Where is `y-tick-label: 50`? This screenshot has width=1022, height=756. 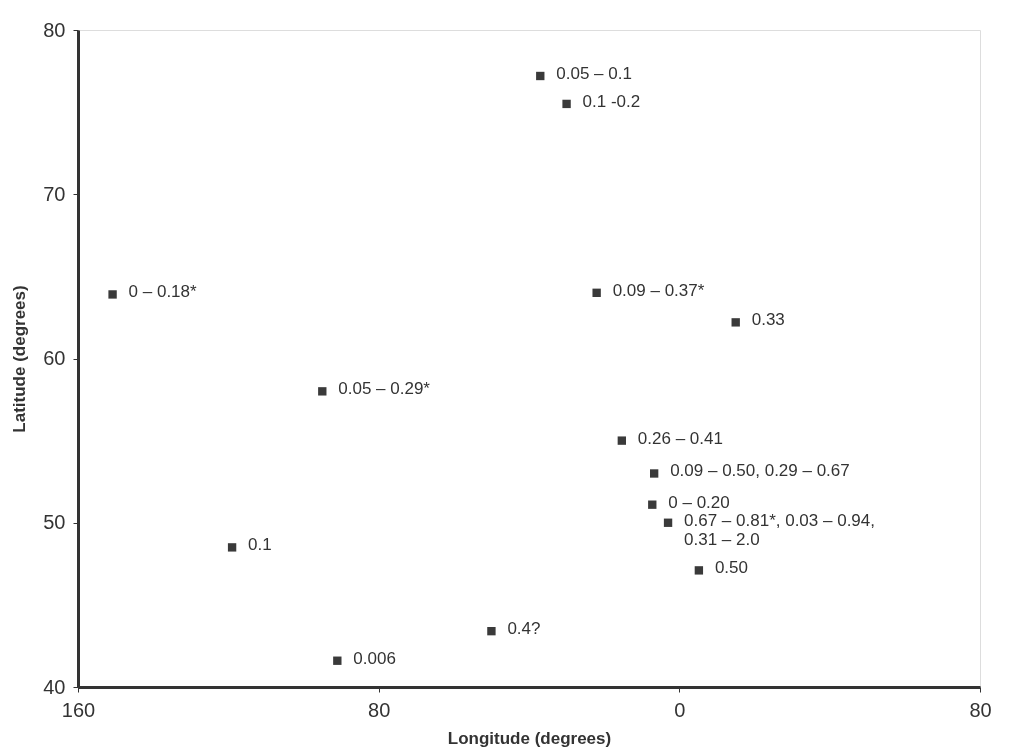
y-tick-label: 50 is located at coordinates (54, 522).